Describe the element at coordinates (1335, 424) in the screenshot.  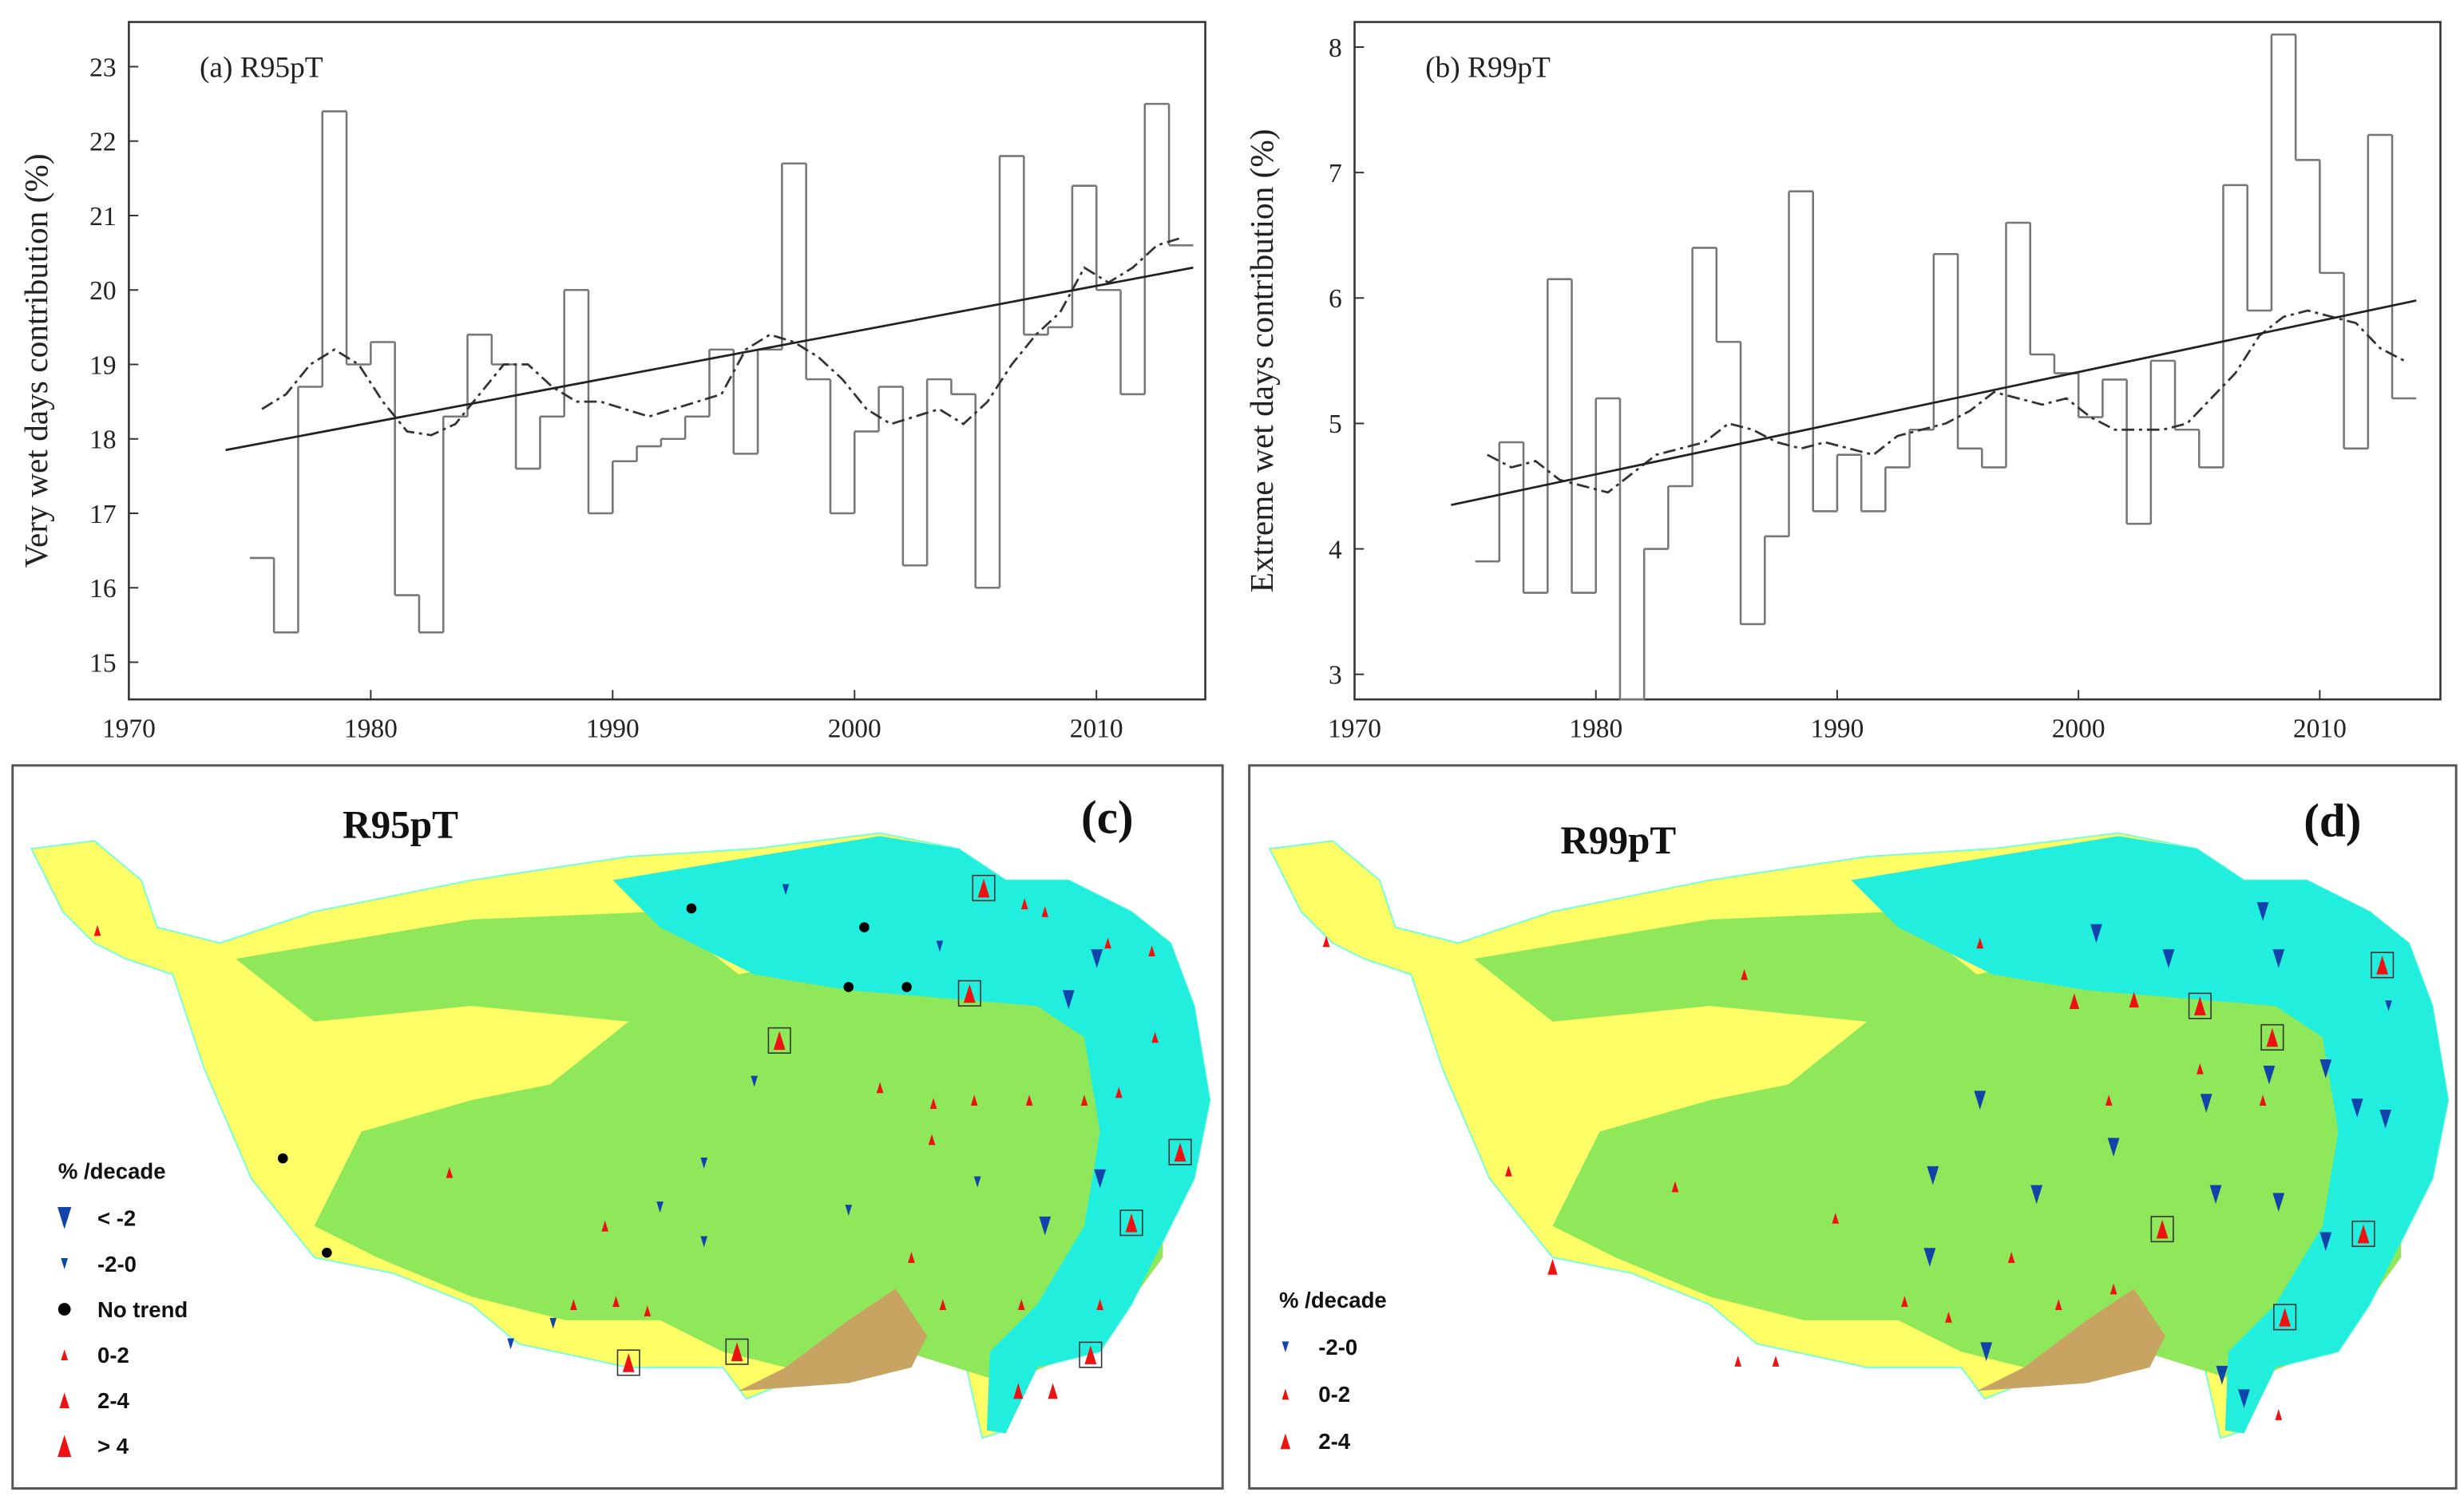
I see `y-tick-label: 5` at that location.